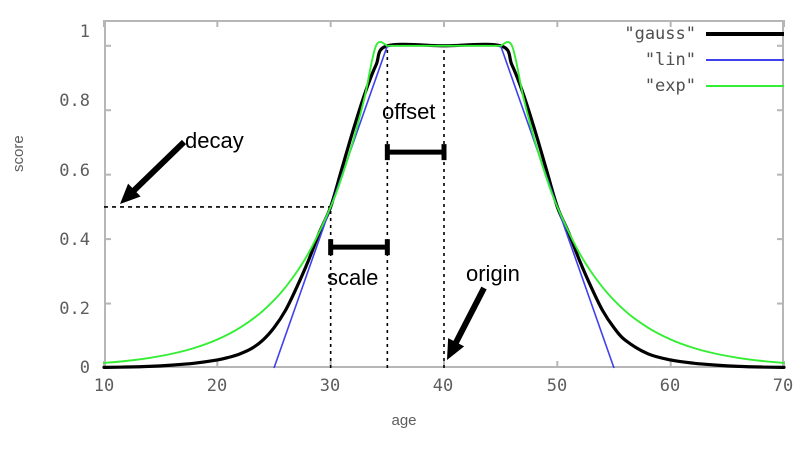  Describe the element at coordinates (404, 420) in the screenshot. I see `x-axis-title: age` at that location.